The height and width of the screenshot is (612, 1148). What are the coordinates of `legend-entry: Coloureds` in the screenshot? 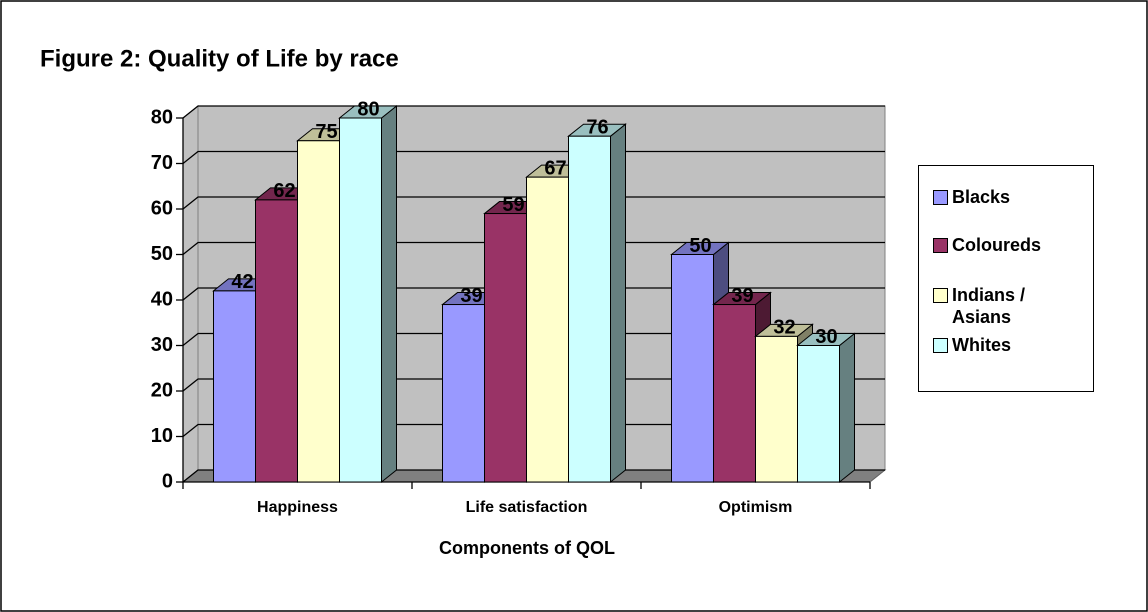 It's located at (1002, 245).